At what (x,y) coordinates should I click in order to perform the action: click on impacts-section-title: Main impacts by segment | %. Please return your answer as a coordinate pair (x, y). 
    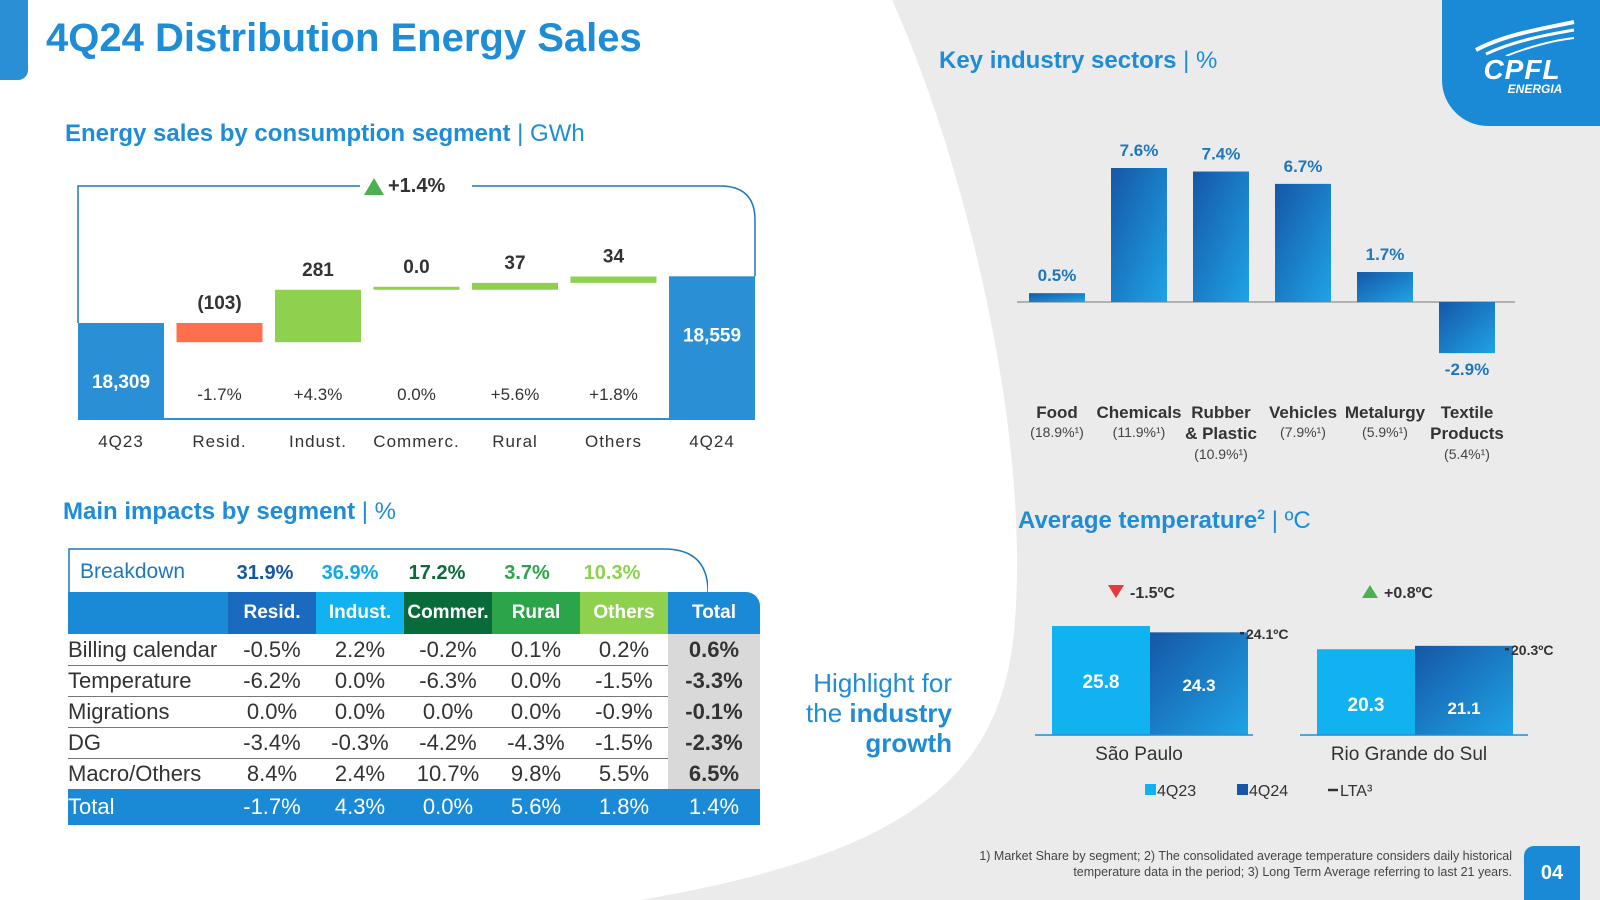
    Looking at the image, I should click on (229, 512).